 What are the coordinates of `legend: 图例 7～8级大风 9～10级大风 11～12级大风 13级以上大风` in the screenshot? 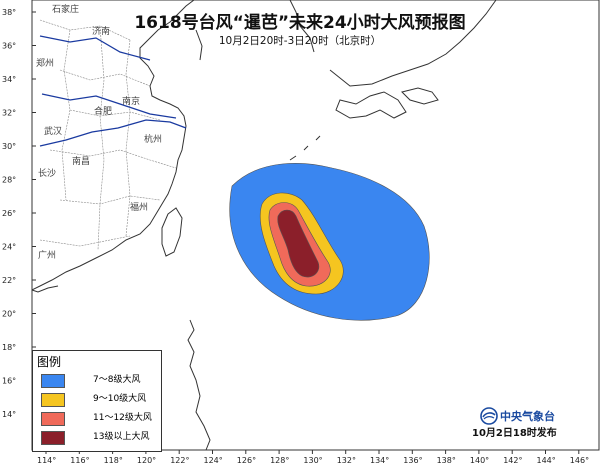 It's located at (97, 401).